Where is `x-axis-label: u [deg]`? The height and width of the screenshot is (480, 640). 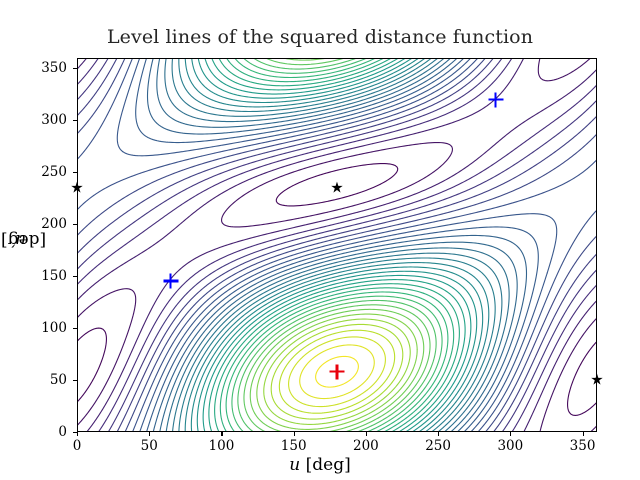 x-axis-label: u [deg] is located at coordinates (320, 465).